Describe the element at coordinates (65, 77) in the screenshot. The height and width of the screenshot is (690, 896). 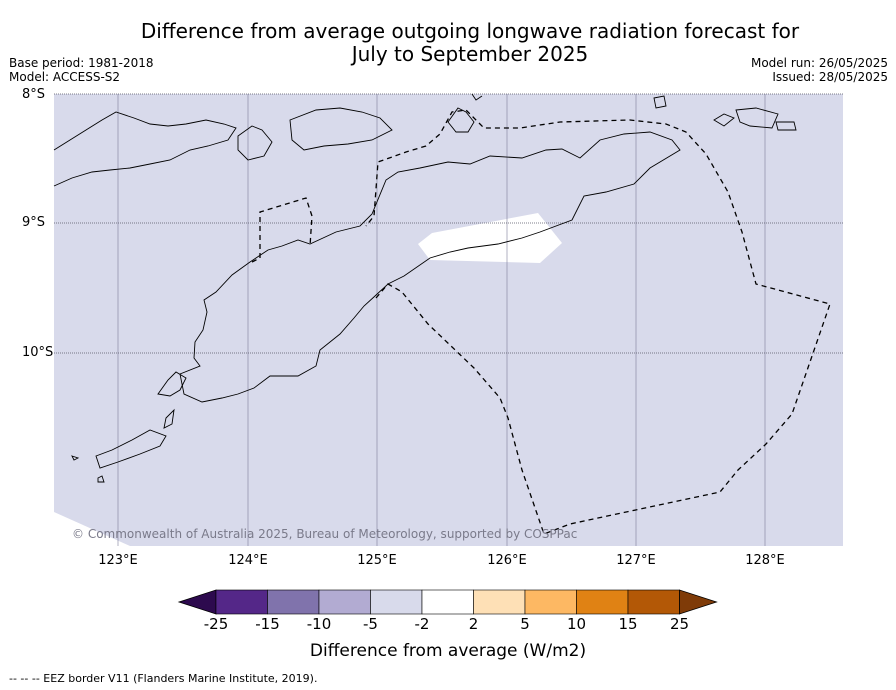
I see `model-name: Model: ACCESS-S2` at that location.